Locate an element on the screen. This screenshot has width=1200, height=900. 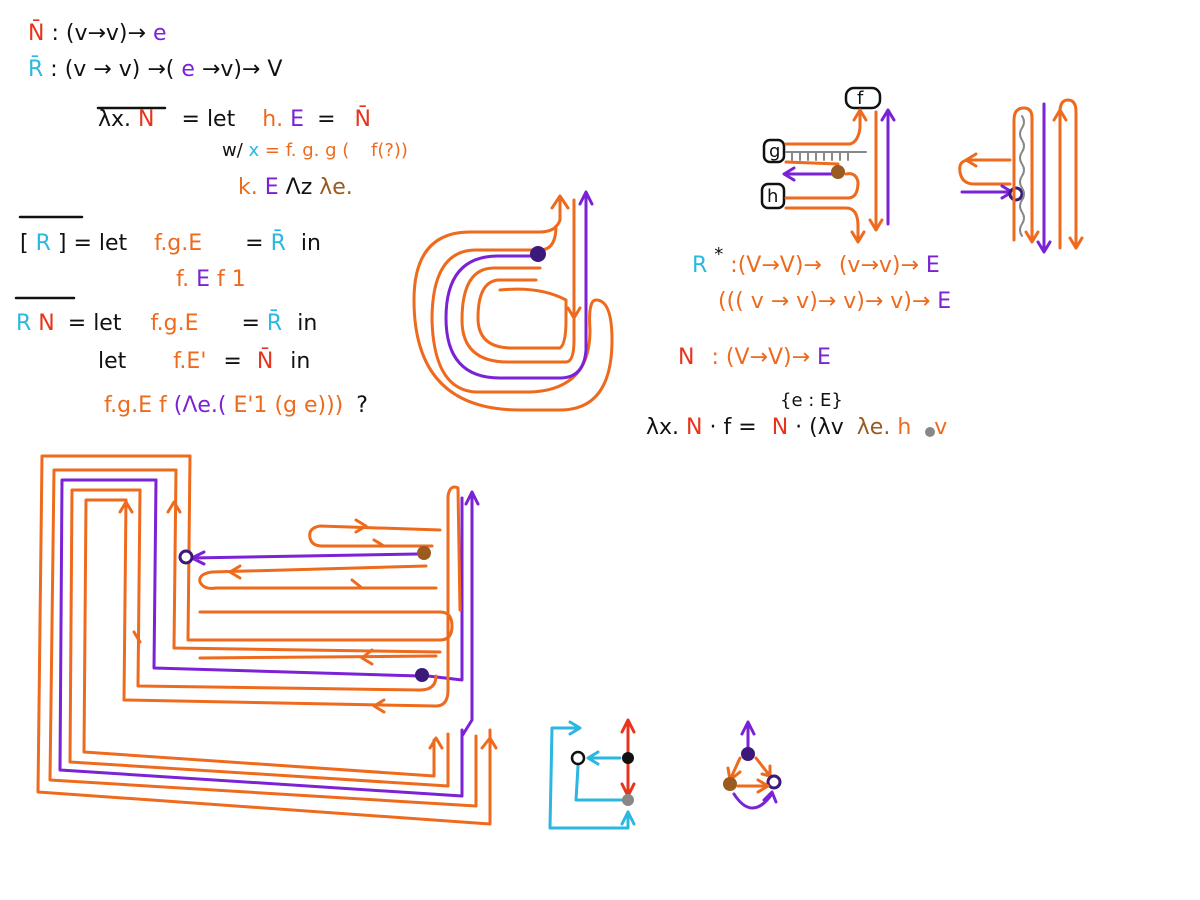
tri-navy-node is located at coordinates (748, 754).